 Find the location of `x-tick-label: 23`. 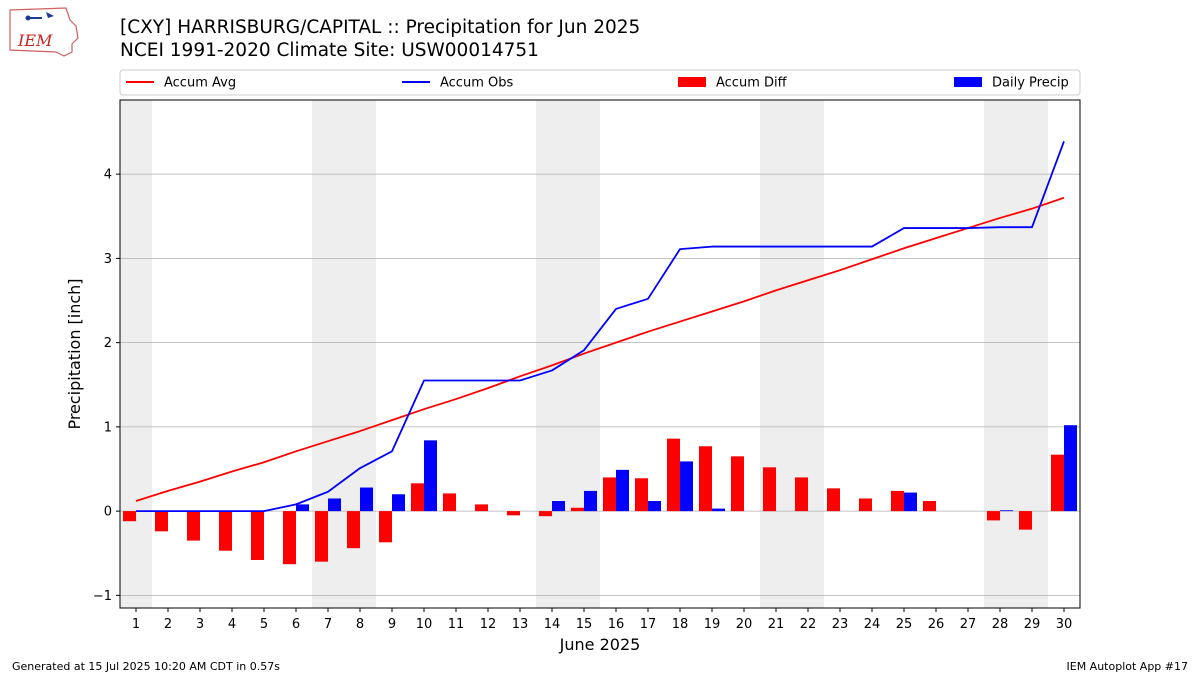

x-tick-label: 23 is located at coordinates (840, 624).